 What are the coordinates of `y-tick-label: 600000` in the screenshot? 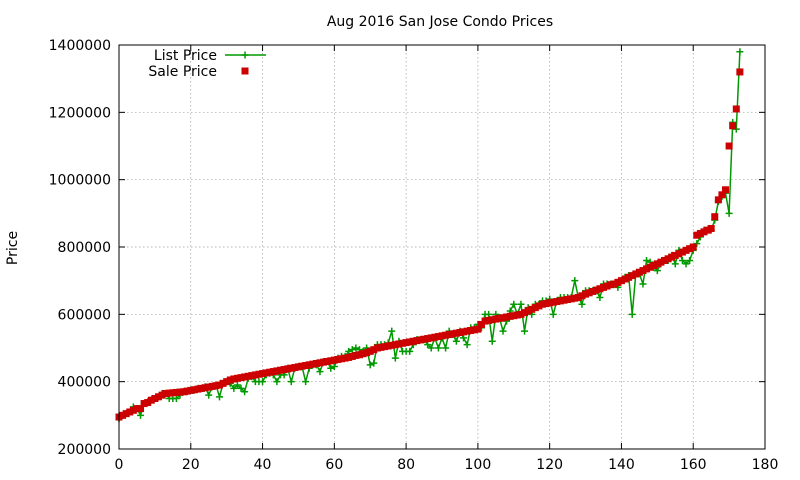 It's located at (84, 315).